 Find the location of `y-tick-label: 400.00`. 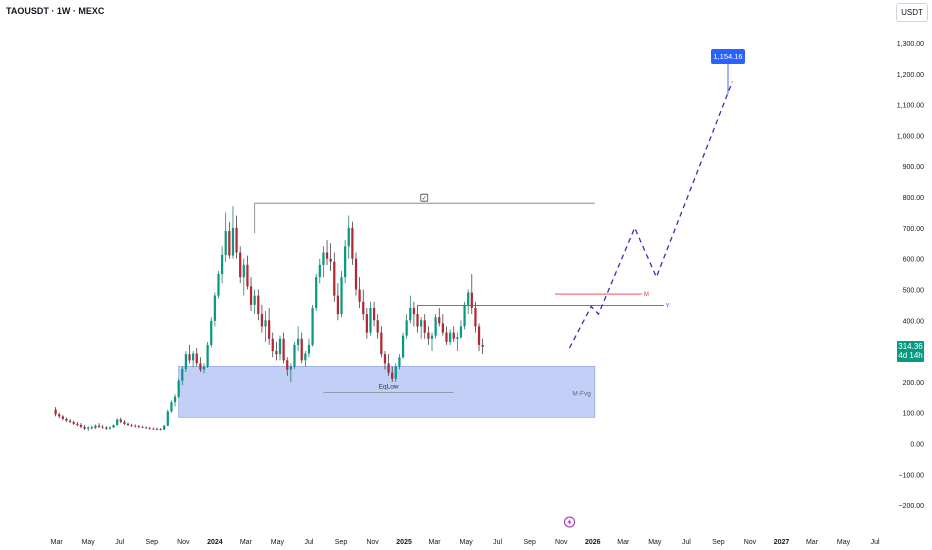

y-tick-label: 400.00 is located at coordinates (914, 321).